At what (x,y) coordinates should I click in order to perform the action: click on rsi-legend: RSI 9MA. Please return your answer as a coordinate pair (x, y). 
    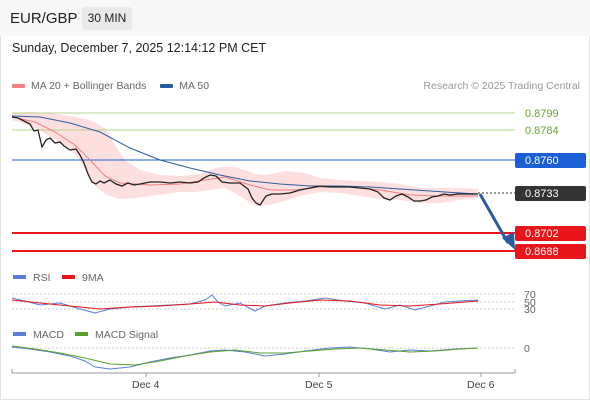
    Looking at the image, I should click on (58, 278).